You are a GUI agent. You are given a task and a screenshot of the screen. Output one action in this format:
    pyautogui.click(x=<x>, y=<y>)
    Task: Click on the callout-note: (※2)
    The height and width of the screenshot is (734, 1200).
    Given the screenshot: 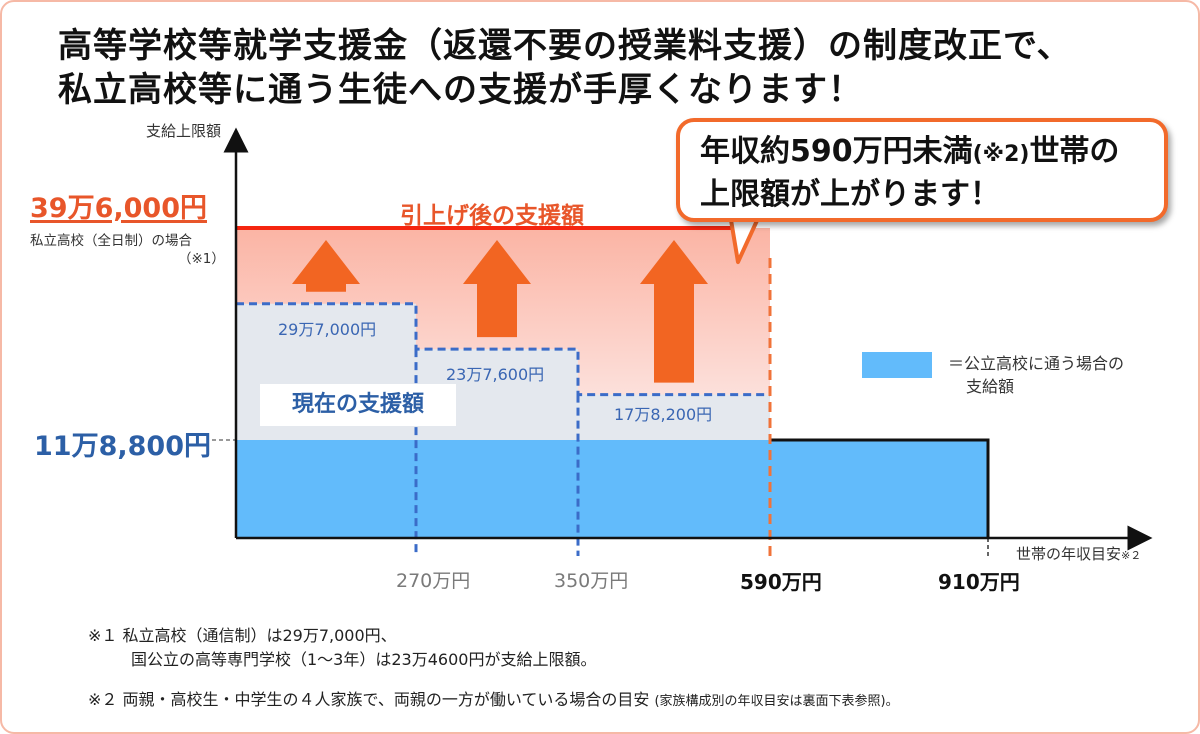 What is the action you would take?
    pyautogui.click(x=1001, y=154)
    